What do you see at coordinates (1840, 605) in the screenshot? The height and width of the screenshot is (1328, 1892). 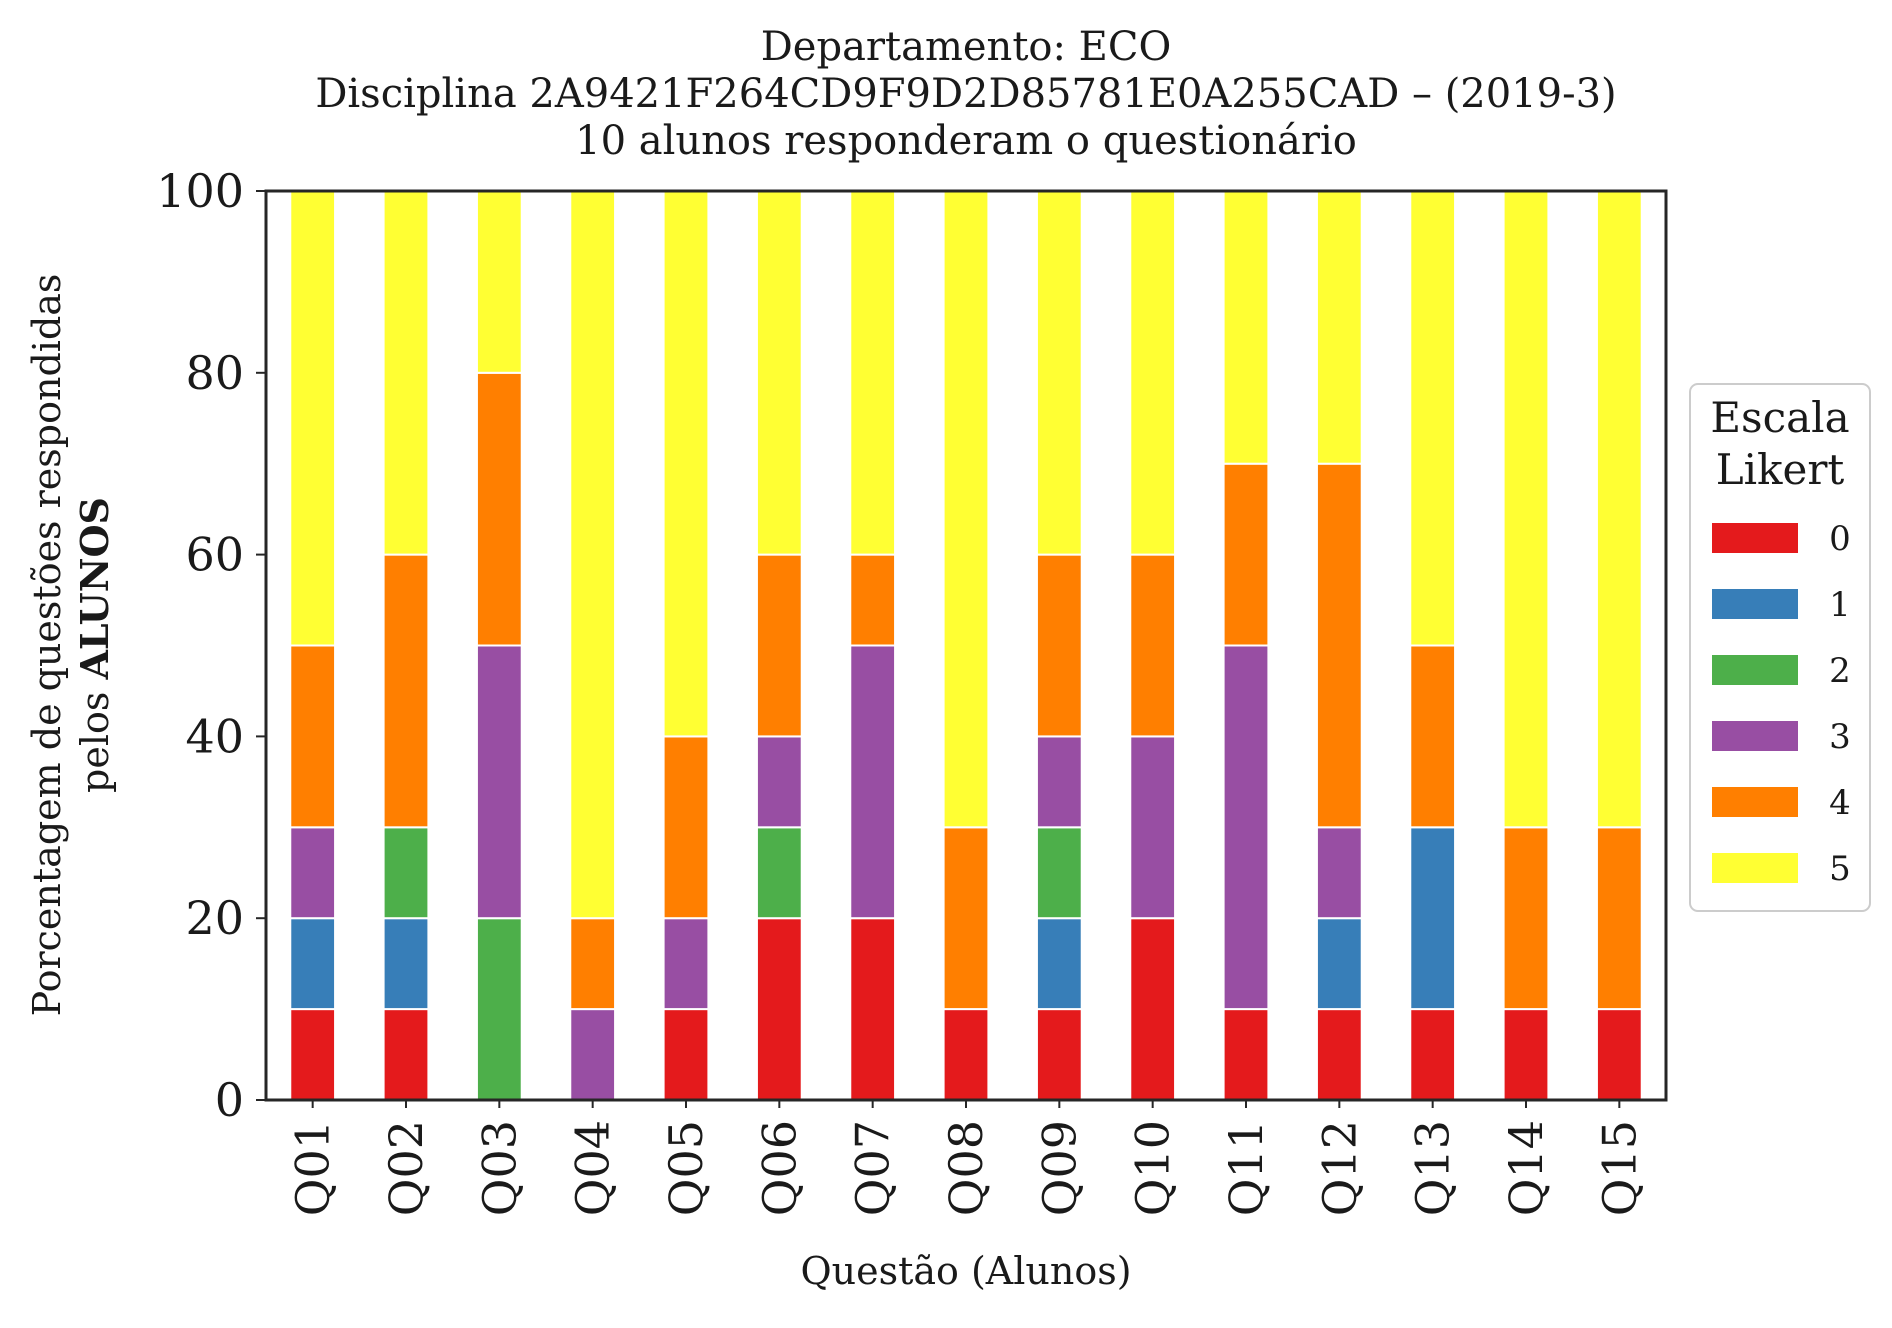 I see `legend-label: 1` at bounding box center [1840, 605].